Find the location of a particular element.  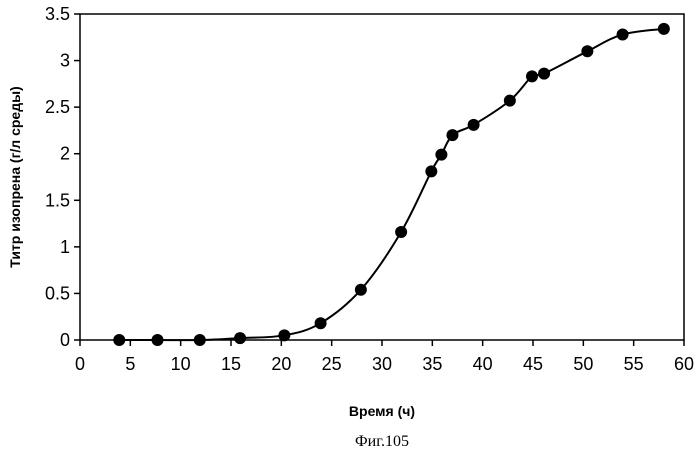

x-tick-label: 10 is located at coordinates (181, 364).